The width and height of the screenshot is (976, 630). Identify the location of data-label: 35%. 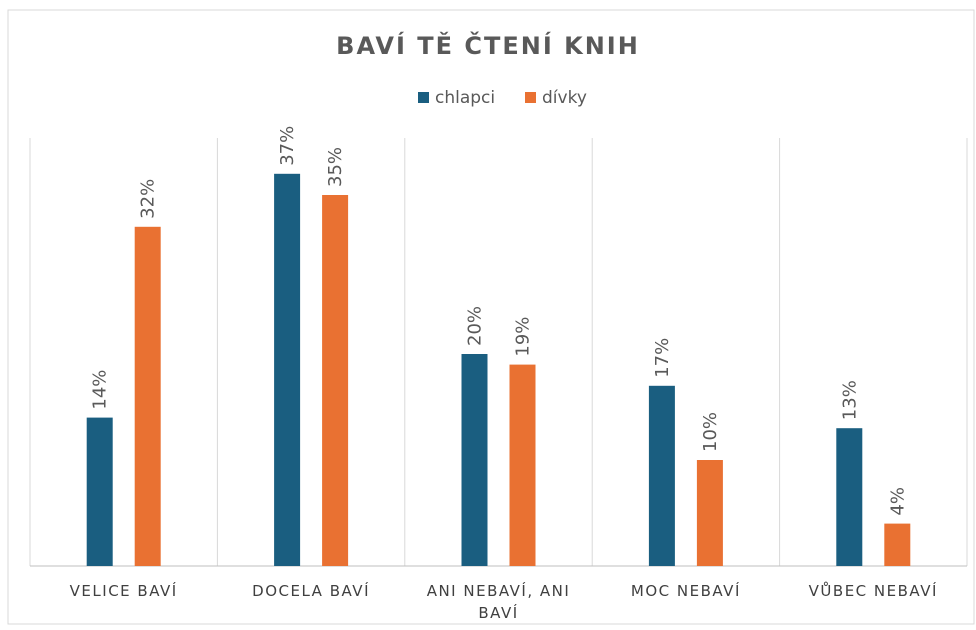
(335, 167).